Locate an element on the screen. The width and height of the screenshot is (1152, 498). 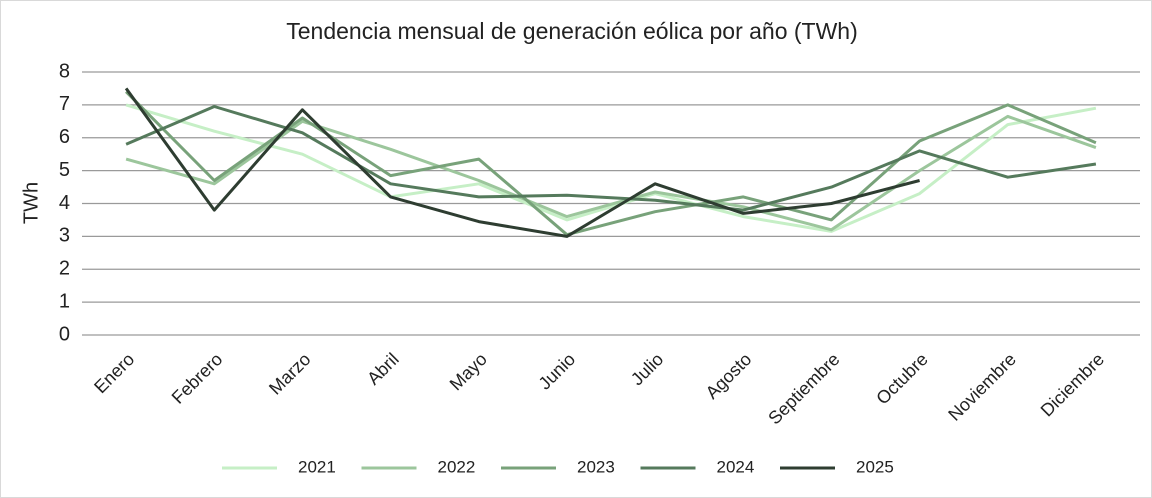
y-tick-label: 0 is located at coordinates (64, 334).